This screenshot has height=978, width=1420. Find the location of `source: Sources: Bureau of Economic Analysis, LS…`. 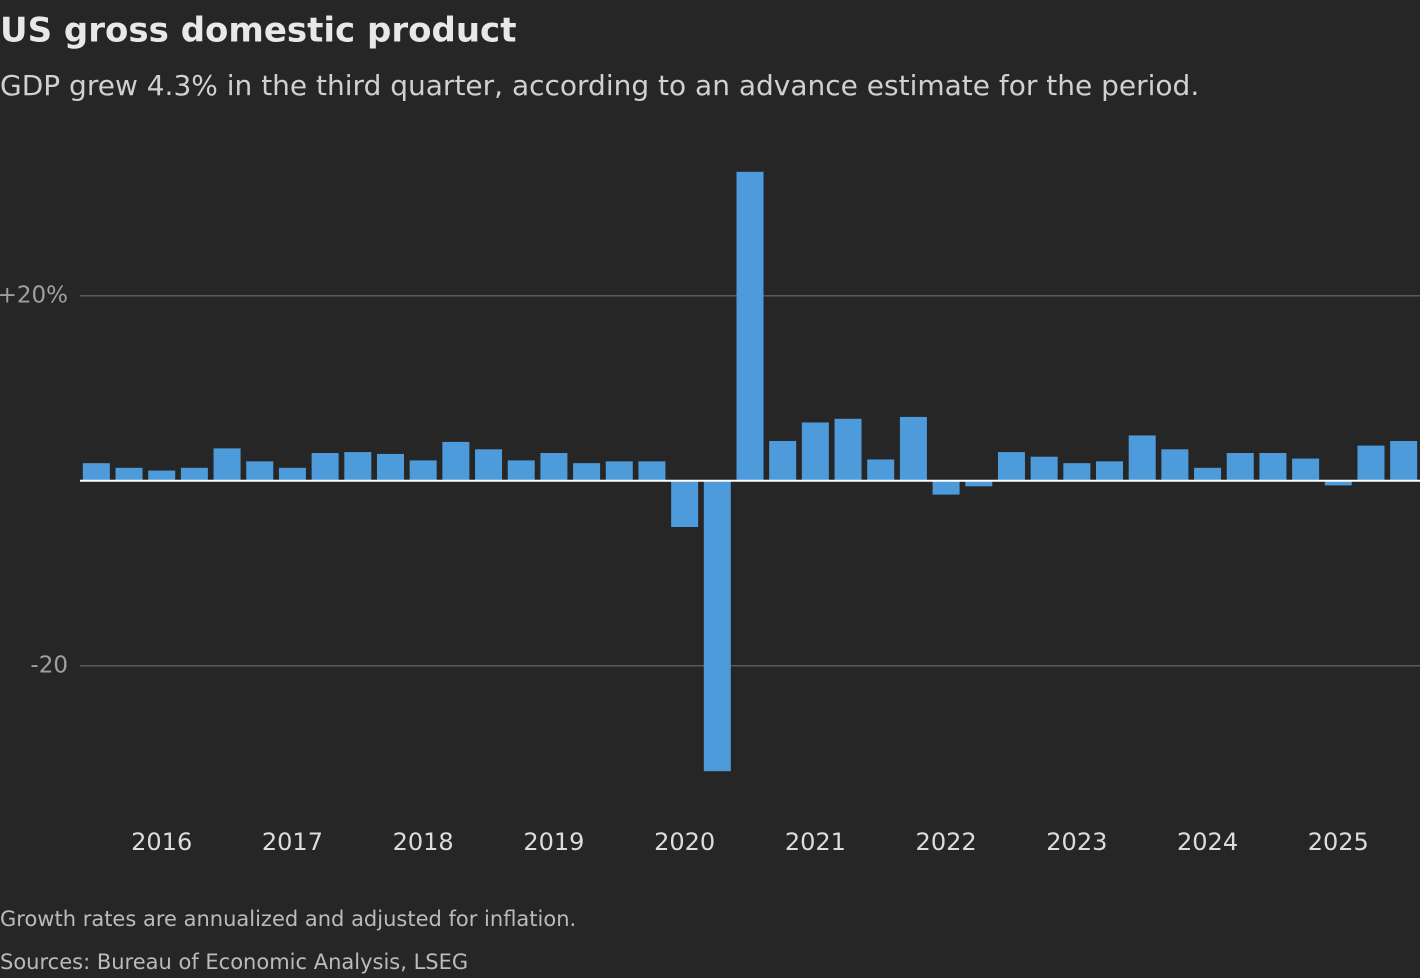

source: Sources: Bureau of Economic Analysis, LS… is located at coordinates (234, 962).